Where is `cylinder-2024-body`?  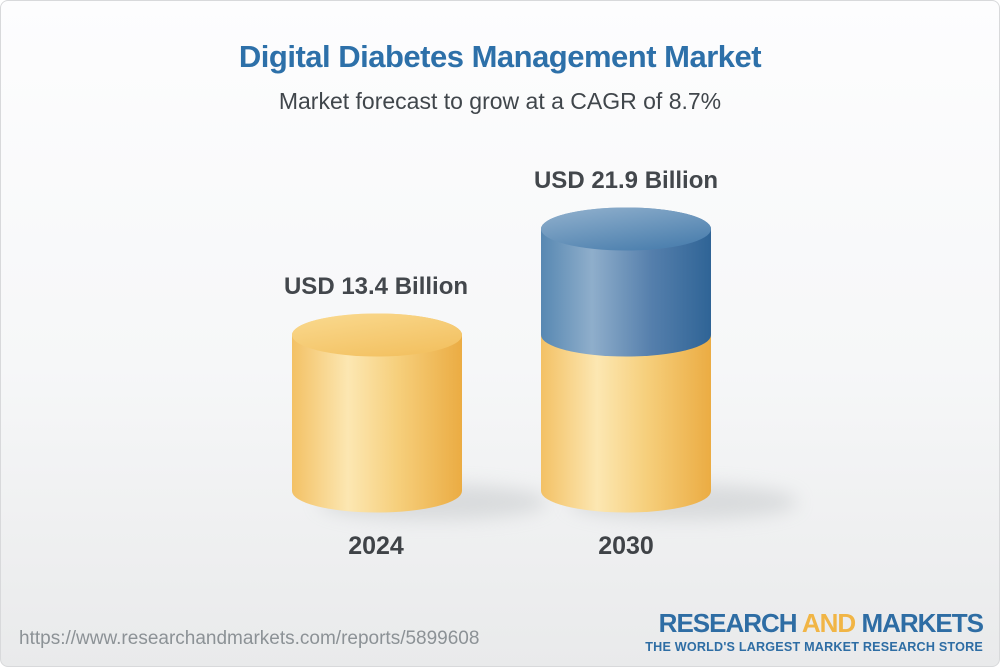 cylinder-2024-body is located at coordinates (377, 413).